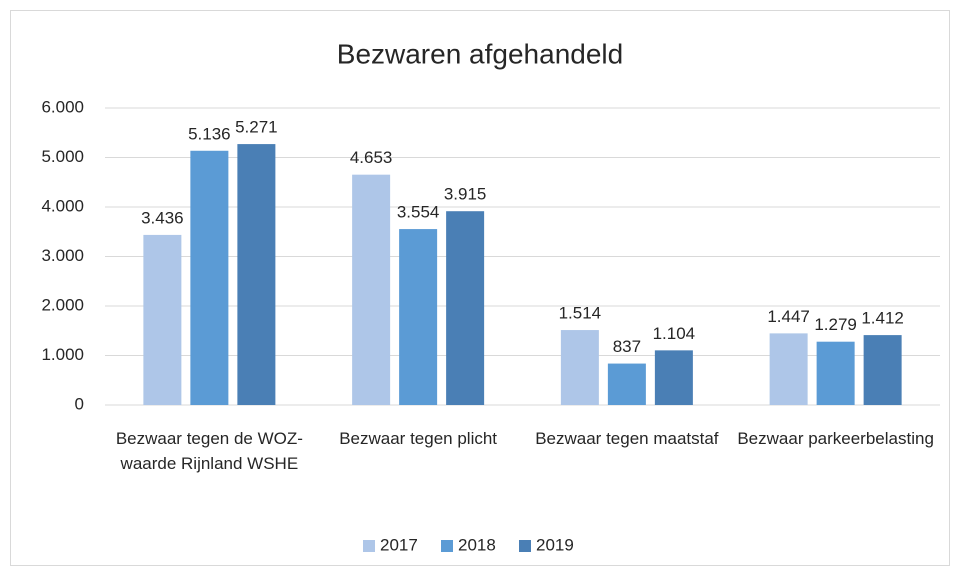 This screenshot has width=960, height=576. Describe the element at coordinates (418, 438) in the screenshot. I see `x-tick-label: Bezwaar tegen plicht` at that location.